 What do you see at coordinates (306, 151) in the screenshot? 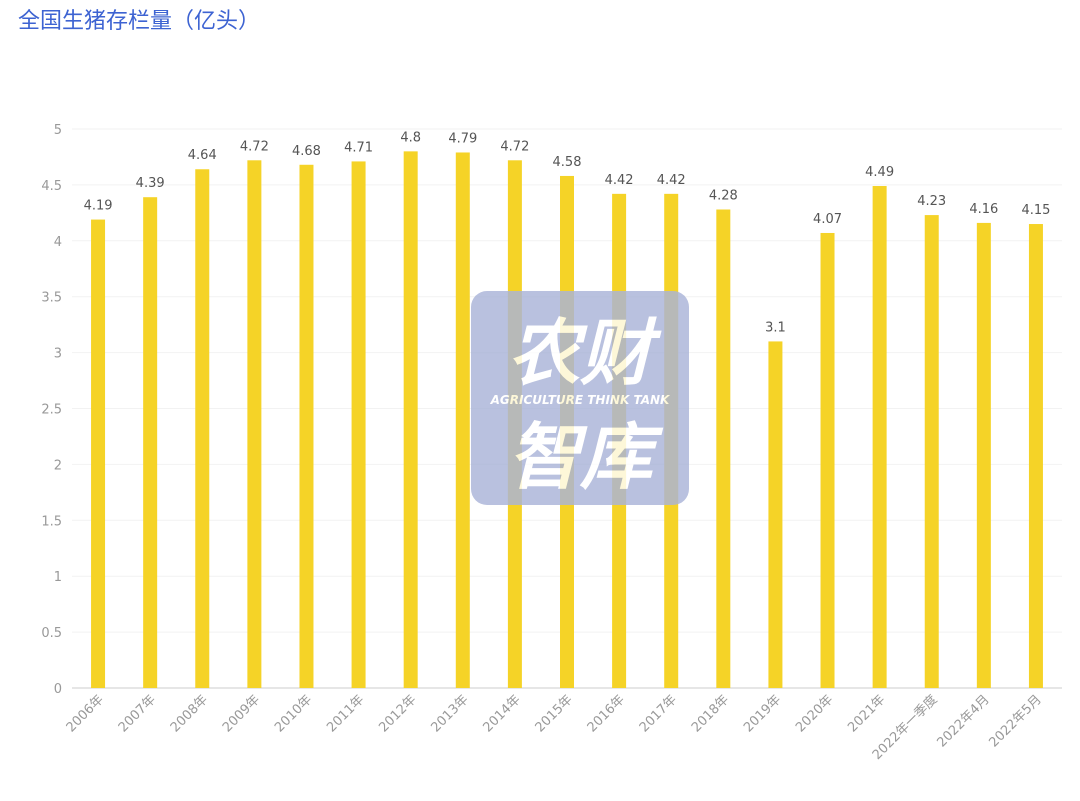
I see `value-label: 4.68` at bounding box center [306, 151].